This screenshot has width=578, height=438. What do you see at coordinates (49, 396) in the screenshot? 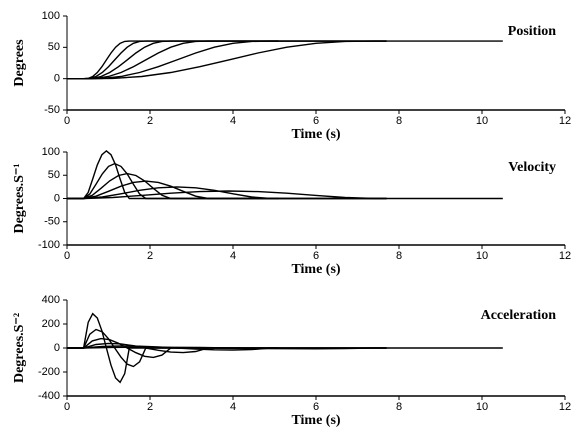
I see `y-tick-label: -400` at bounding box center [49, 396].